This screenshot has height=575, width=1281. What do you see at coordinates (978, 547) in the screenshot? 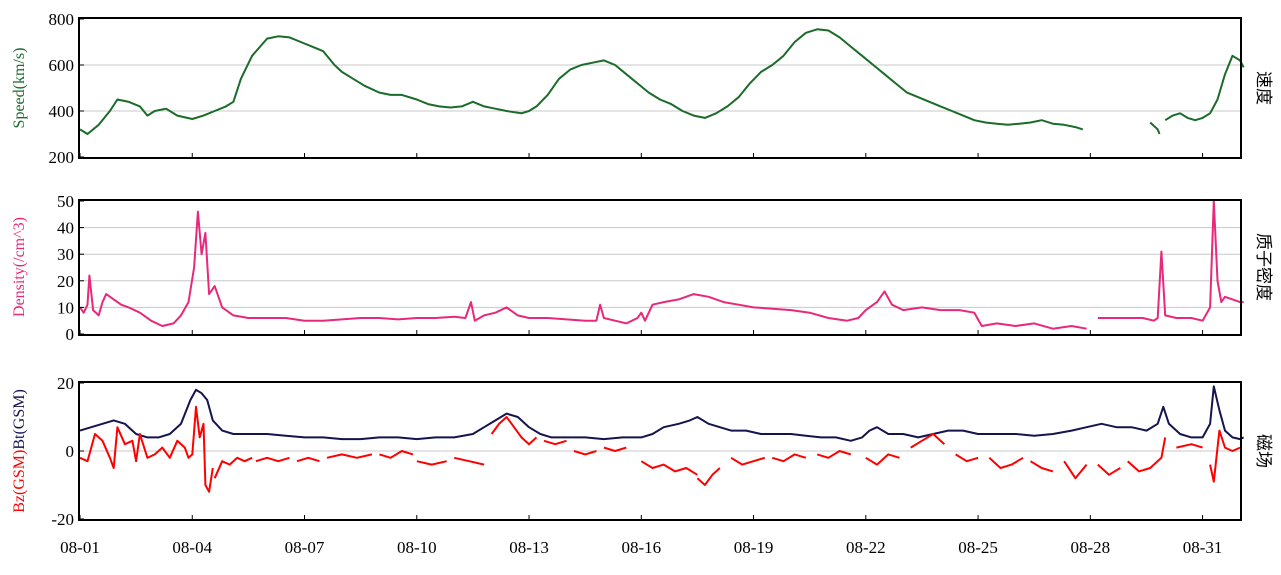
I see `x-tick-label: 08-25` at bounding box center [978, 547].